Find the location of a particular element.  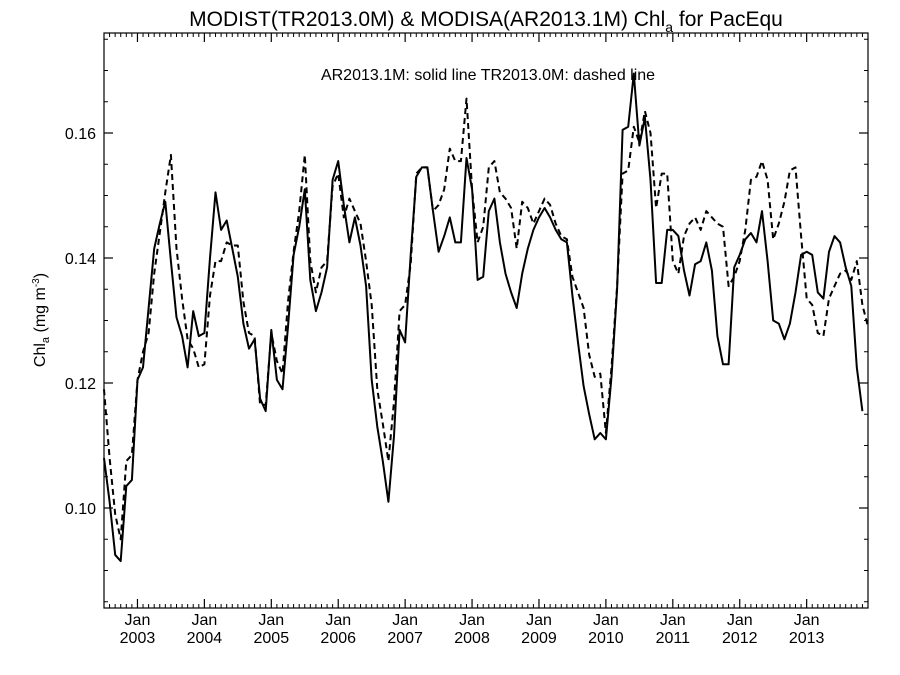

chart-title-tail: for PacEqu is located at coordinates (728, 19).